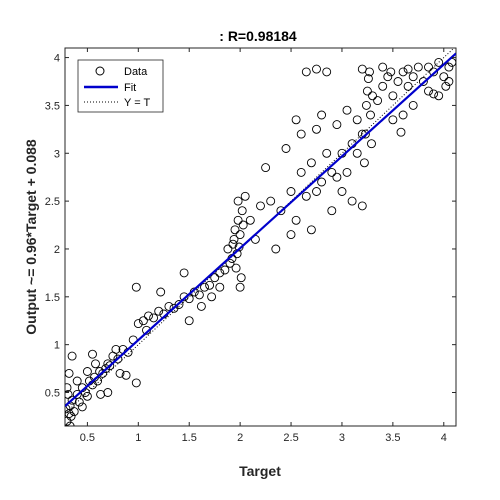  I want to click on x-tick-label: 2.5, so click(290, 438).